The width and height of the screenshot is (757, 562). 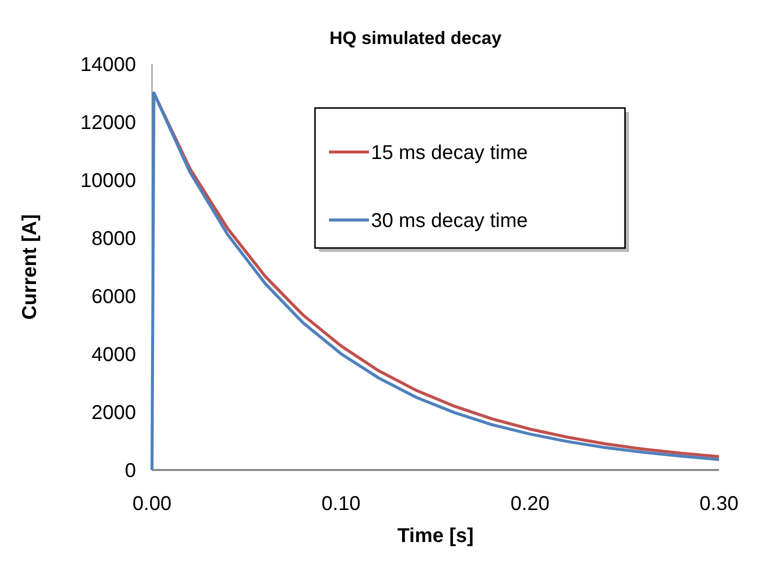 What do you see at coordinates (114, 239) in the screenshot?
I see `y-tick-label: 8000` at bounding box center [114, 239].